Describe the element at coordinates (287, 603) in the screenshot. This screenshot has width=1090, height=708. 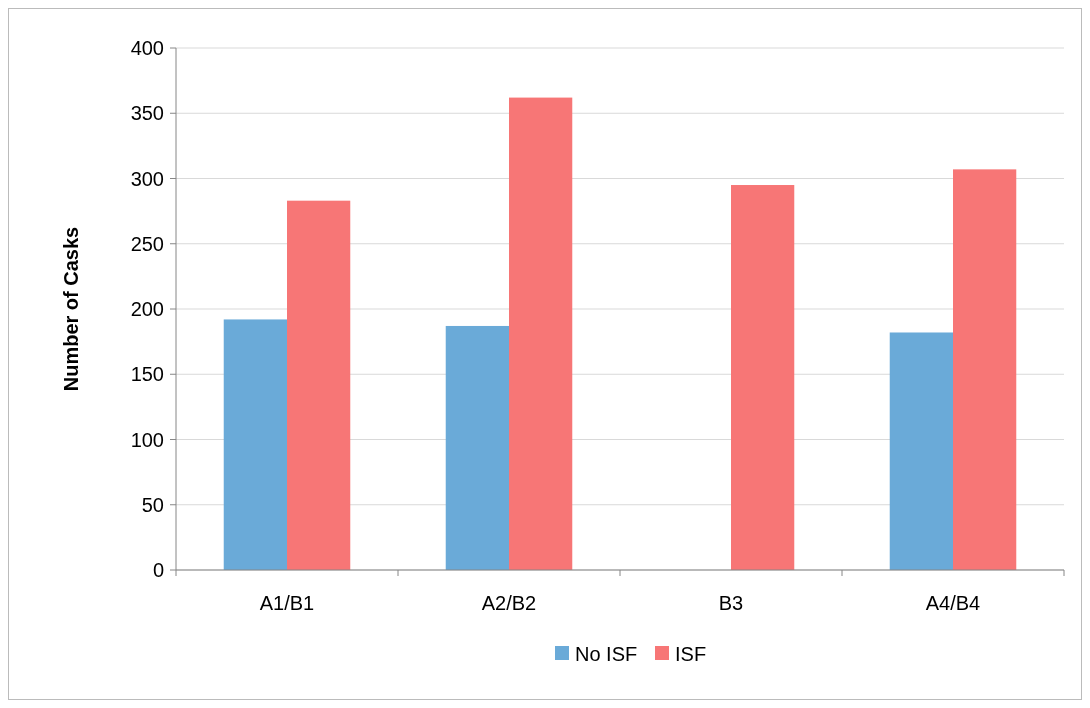
I see `x-tick-label: A1/B1` at that location.